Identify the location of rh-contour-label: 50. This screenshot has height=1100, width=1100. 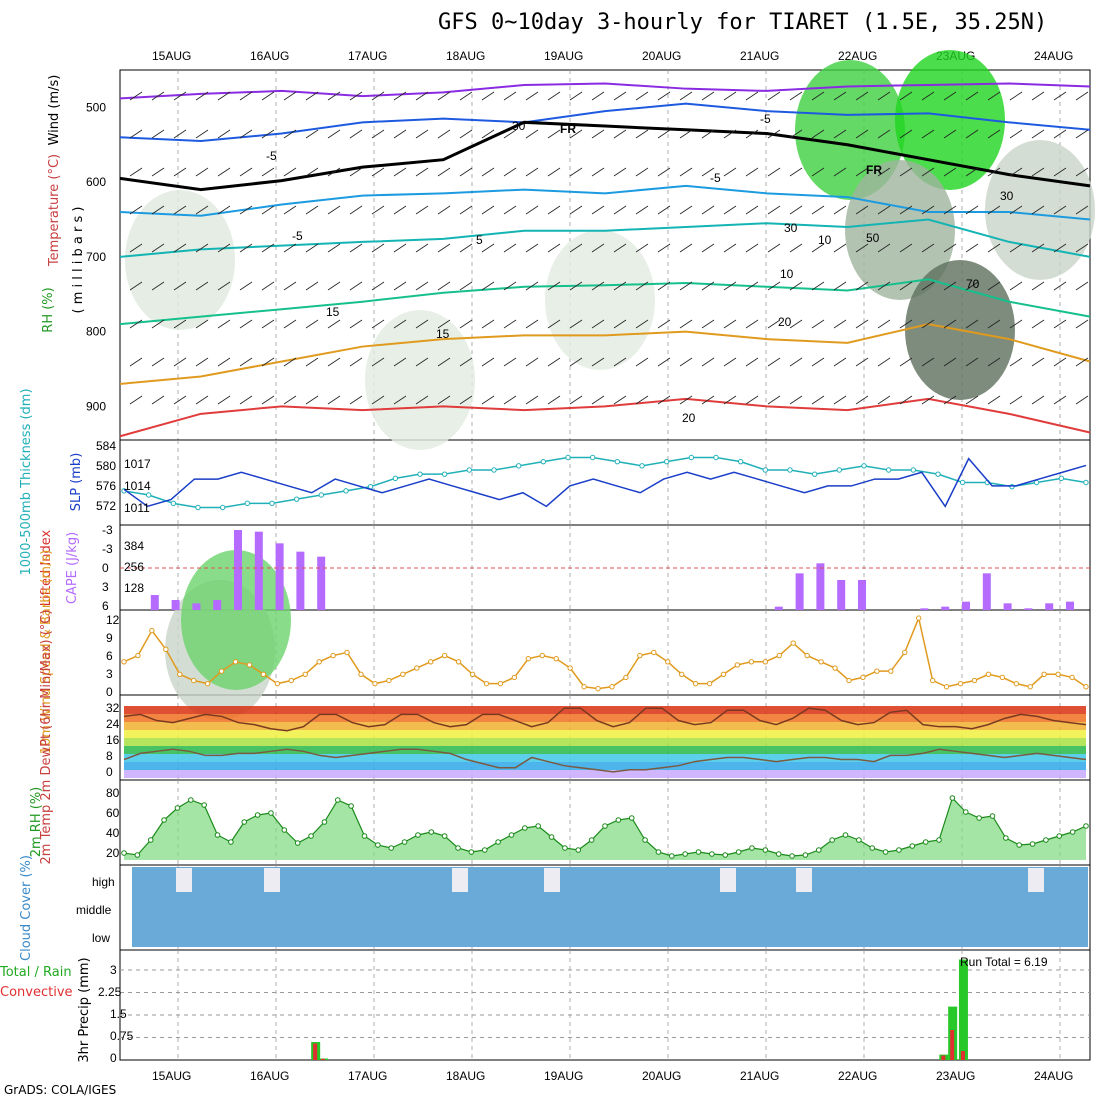
(873, 238).